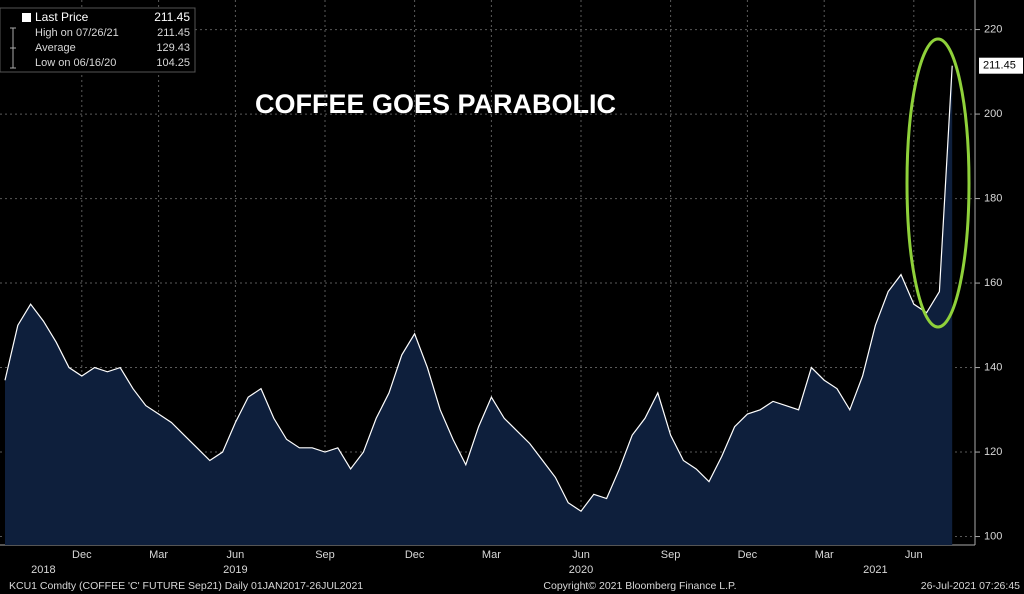  I want to click on legend-label: Average, so click(55, 48).